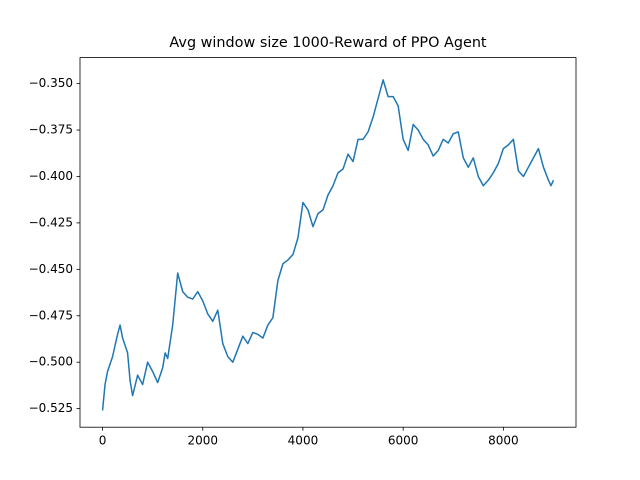 This screenshot has height=480, width=640. I want to click on y-tick-label: −0.475, so click(51, 315).